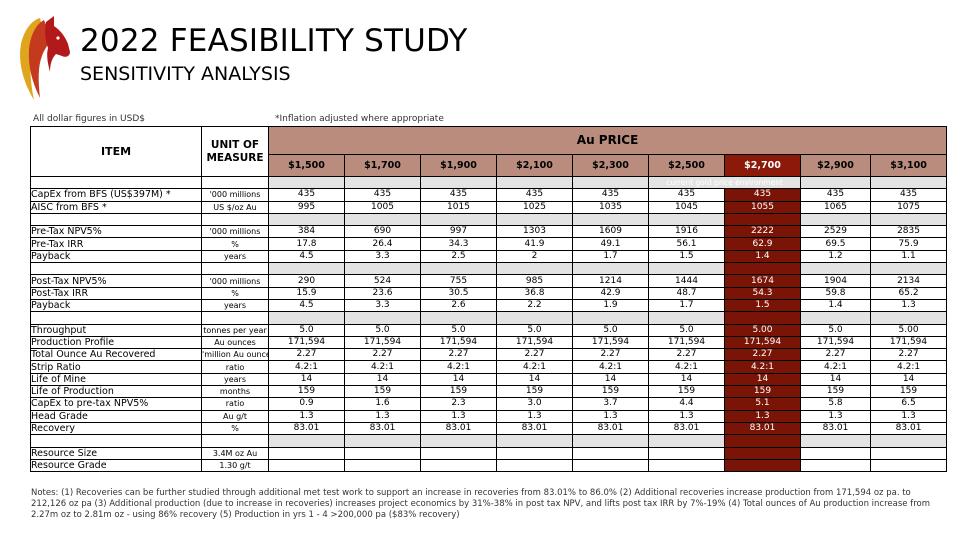 The image size is (978, 545). Describe the element at coordinates (610, 293) in the screenshot. I see `value-cell: 42.9` at that location.